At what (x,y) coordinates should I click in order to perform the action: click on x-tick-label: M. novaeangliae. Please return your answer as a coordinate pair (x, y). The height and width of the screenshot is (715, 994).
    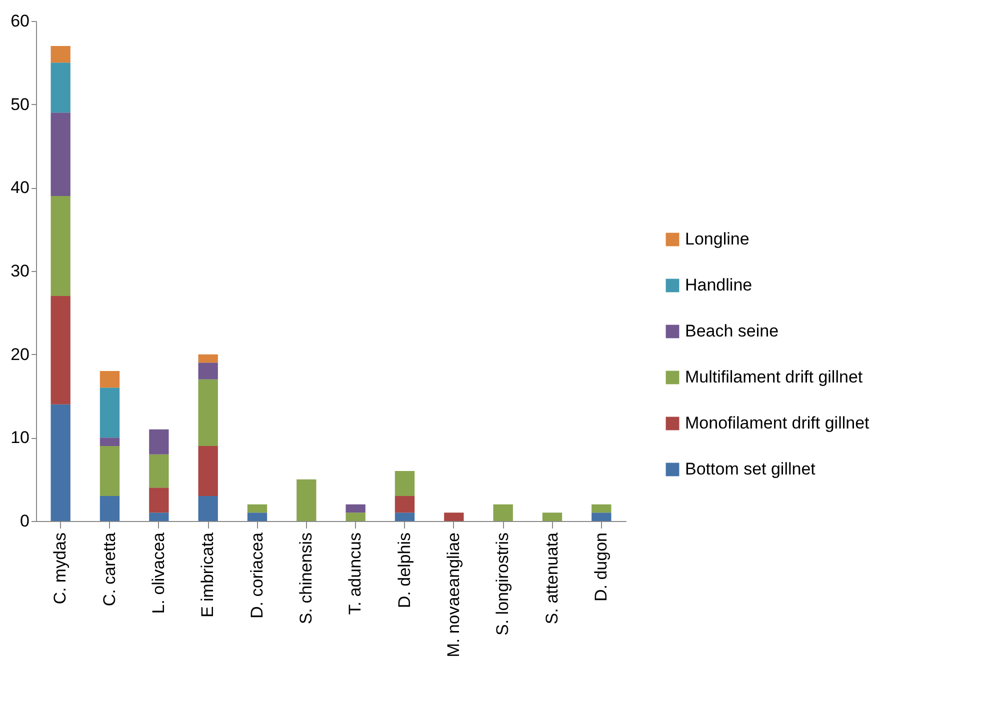
    Looking at the image, I should click on (453, 595).